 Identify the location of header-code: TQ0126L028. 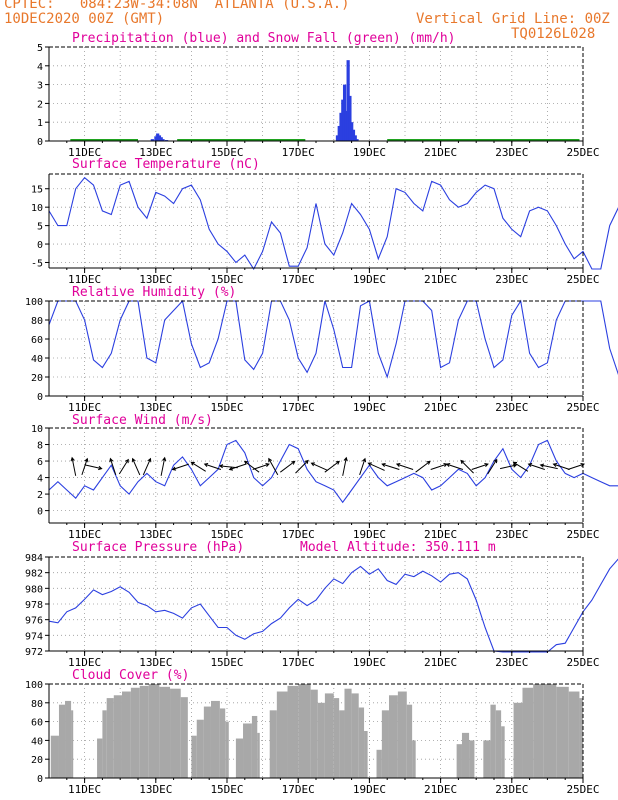
(553, 34).